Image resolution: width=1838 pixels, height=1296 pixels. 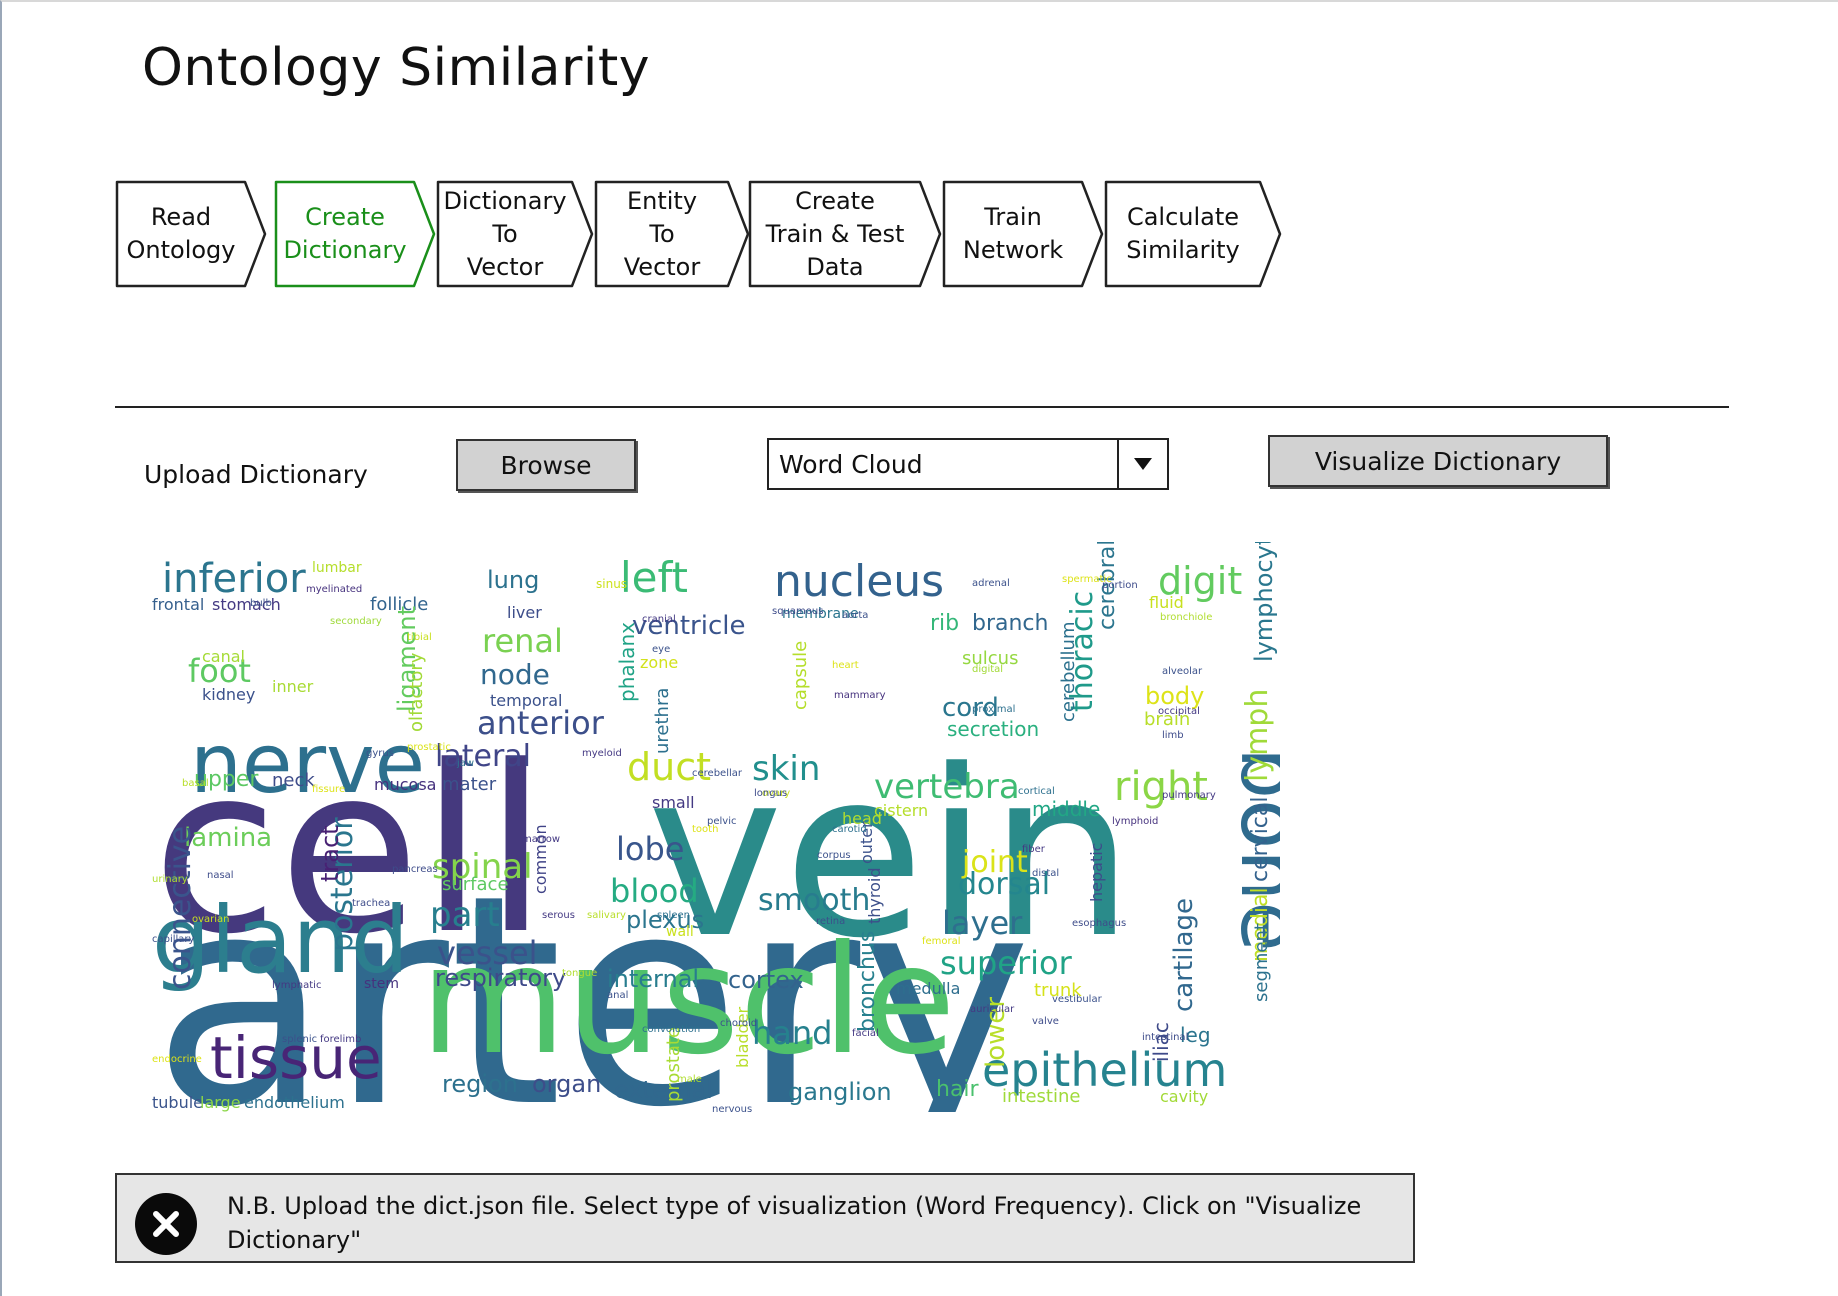 What do you see at coordinates (220, 875) in the screenshot?
I see `word-cloud-word: nasal` at bounding box center [220, 875].